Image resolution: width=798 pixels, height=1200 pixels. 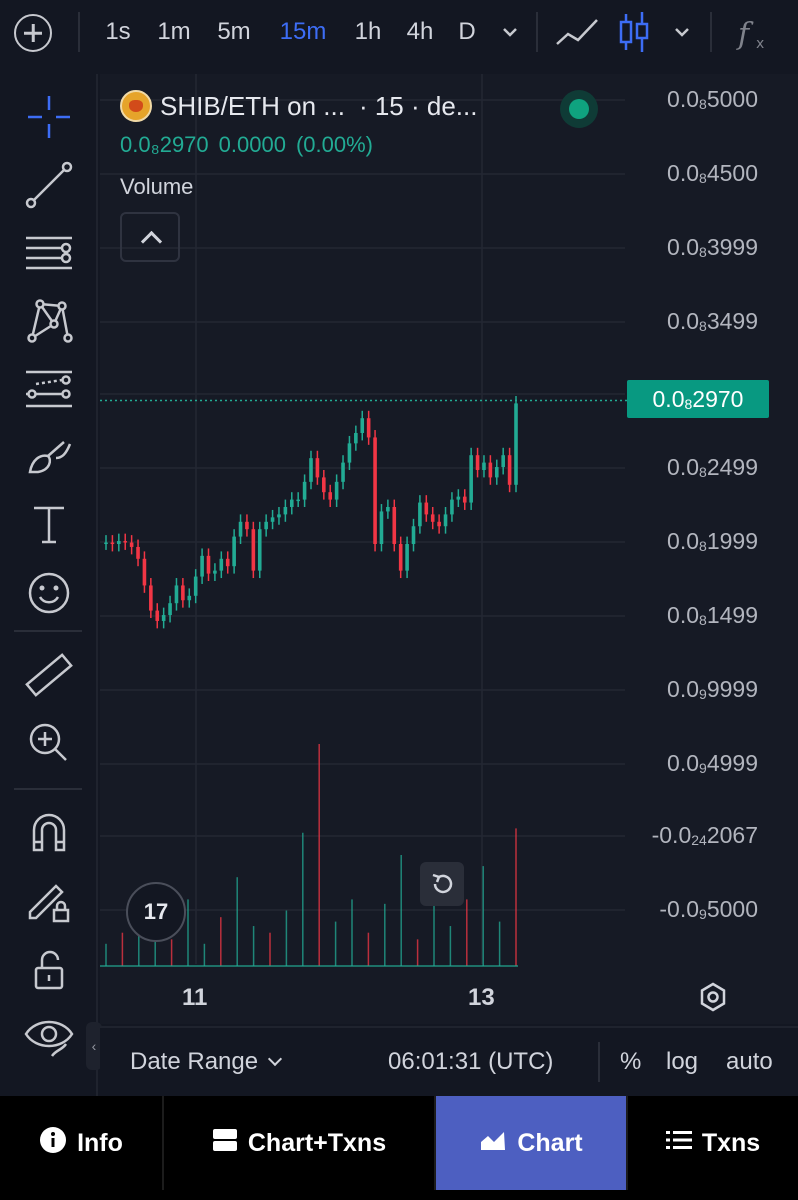 What do you see at coordinates (49, 743) in the screenshot?
I see `zoom-in-icon` at bounding box center [49, 743].